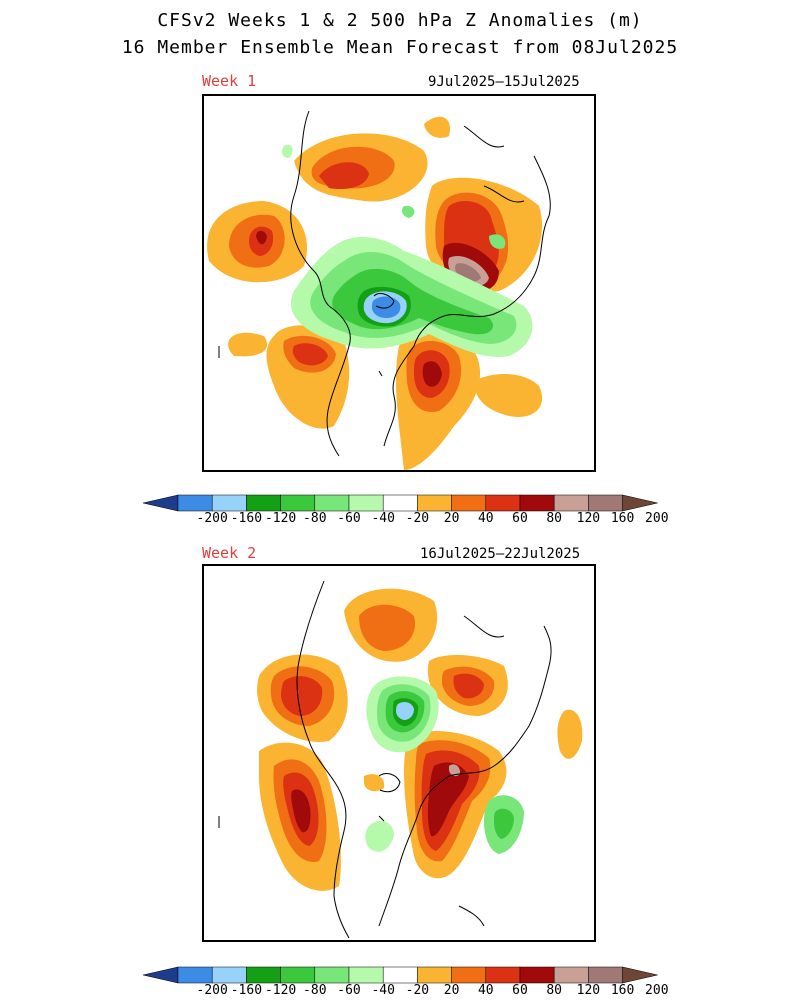  What do you see at coordinates (315, 990) in the screenshot?
I see `week2-colorbar-tick-label: -80` at bounding box center [315, 990].